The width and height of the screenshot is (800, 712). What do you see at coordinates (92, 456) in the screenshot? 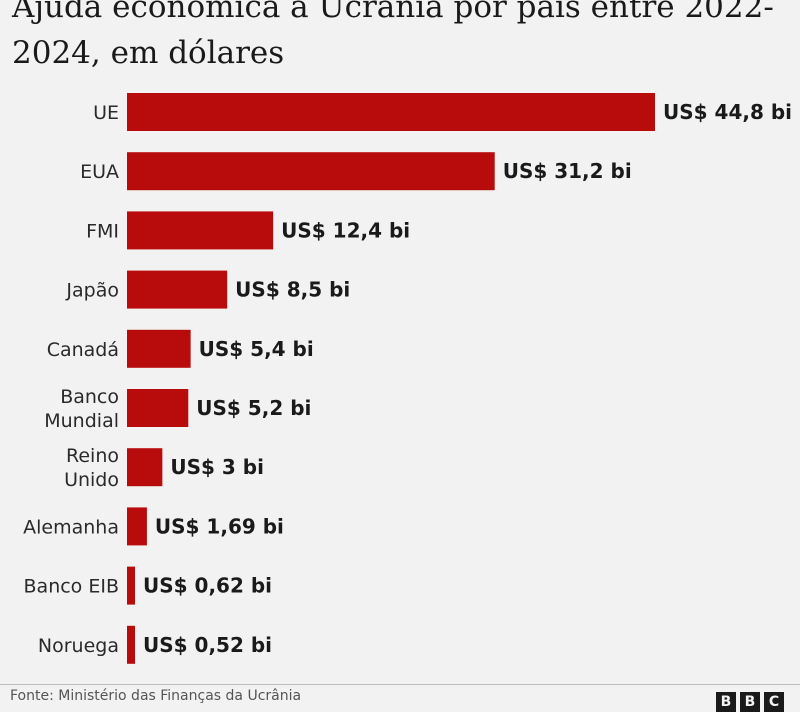
I see `category-label: Reino` at bounding box center [92, 456].